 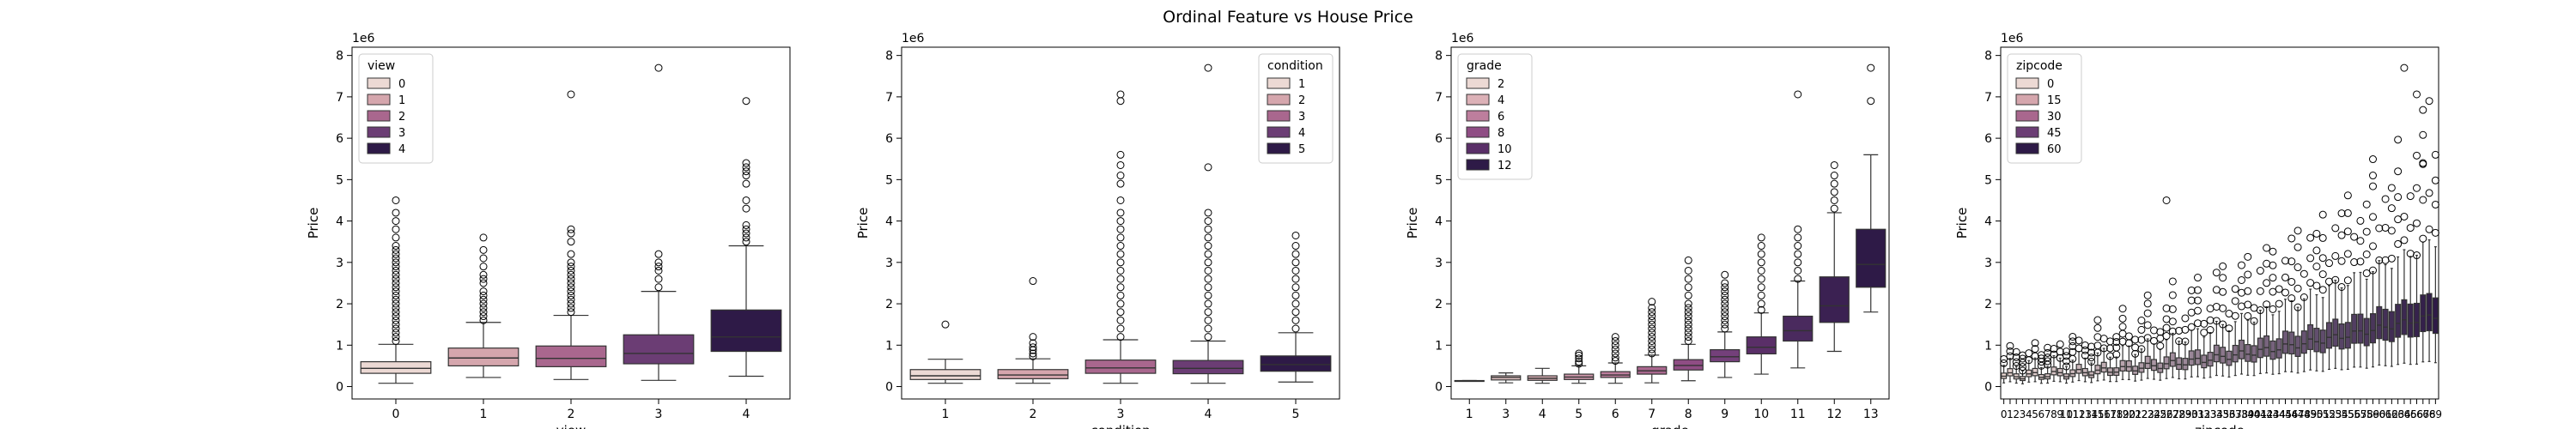 What do you see at coordinates (2367, 414) in the screenshot?
I see `x-tick-label: 58` at bounding box center [2367, 414].